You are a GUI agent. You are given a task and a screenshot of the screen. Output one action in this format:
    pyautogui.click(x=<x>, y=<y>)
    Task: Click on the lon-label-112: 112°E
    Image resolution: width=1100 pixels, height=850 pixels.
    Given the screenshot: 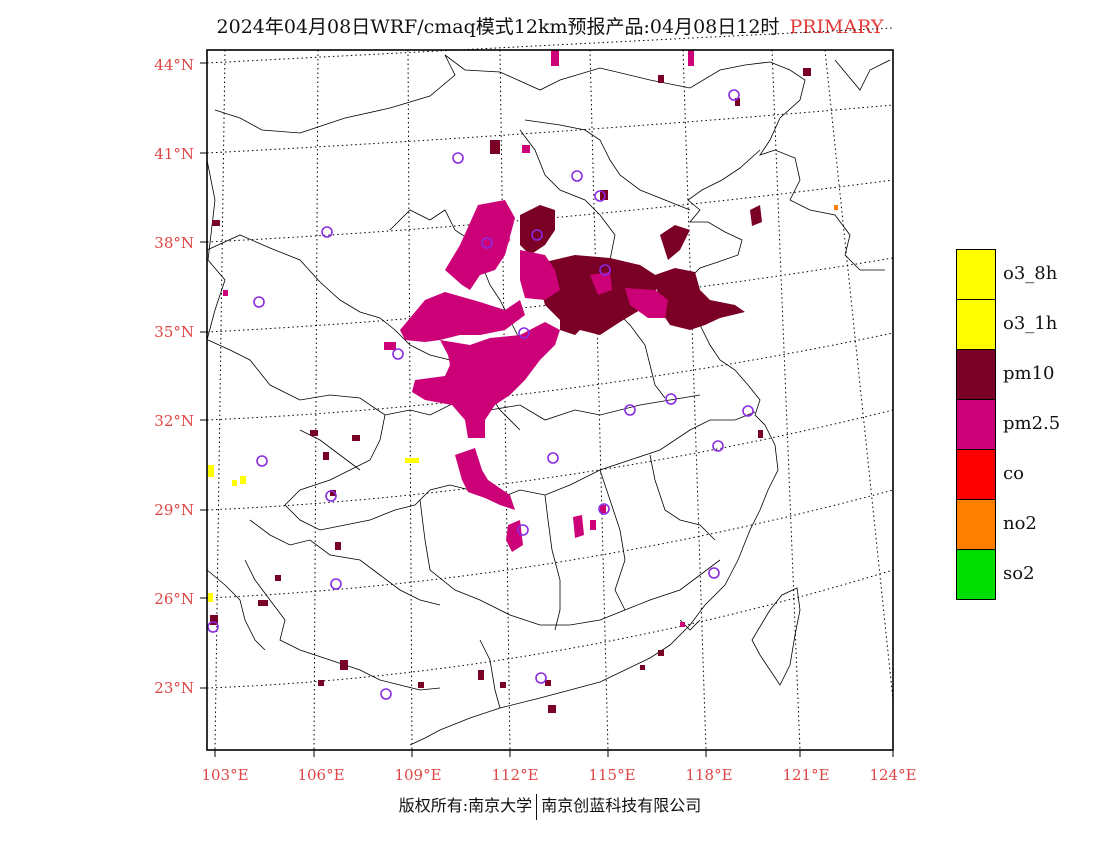 What is the action you would take?
    pyautogui.click(x=515, y=775)
    